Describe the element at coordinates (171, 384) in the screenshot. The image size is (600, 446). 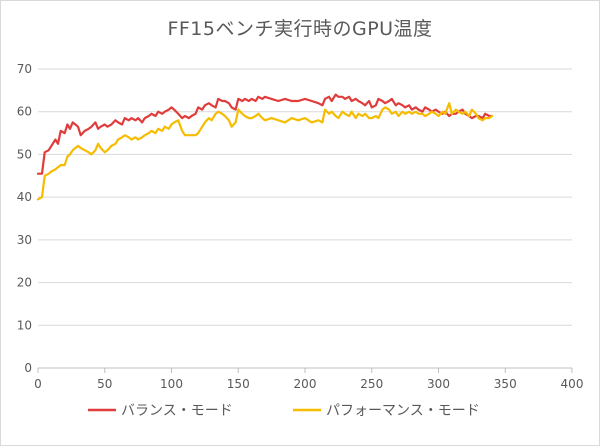
I see `x-tick-label: 100` at that location.